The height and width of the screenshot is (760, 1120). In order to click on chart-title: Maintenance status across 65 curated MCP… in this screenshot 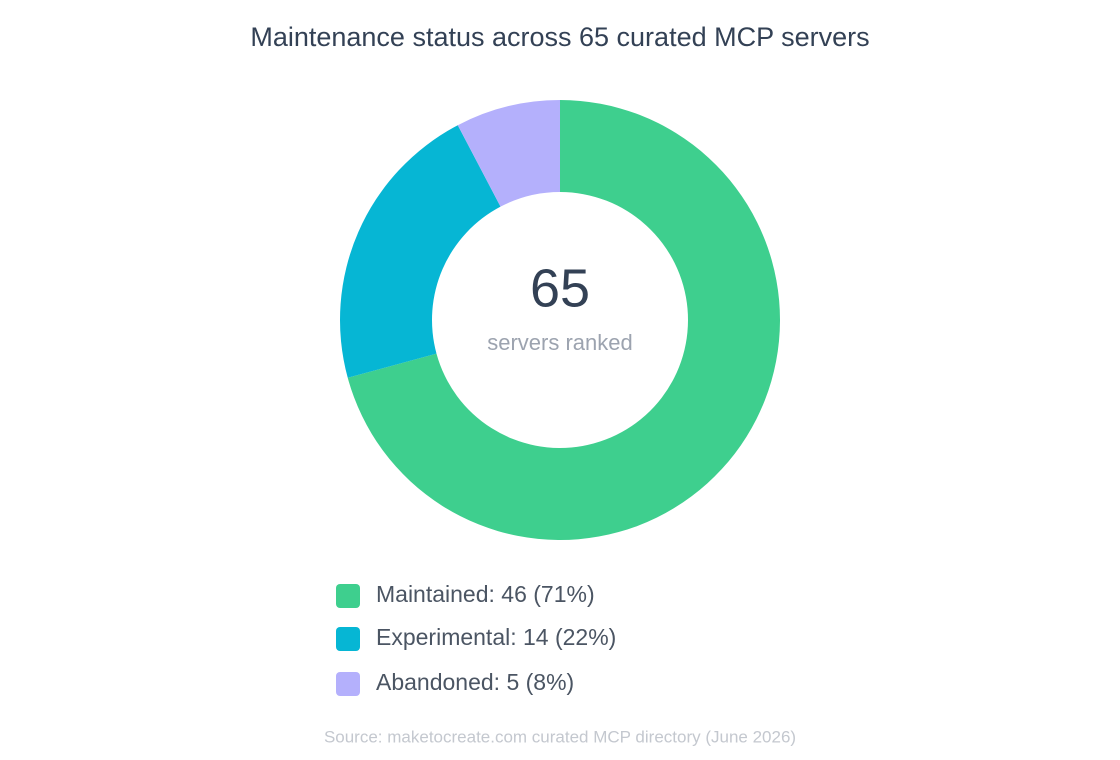, I will do `click(559, 37)`.